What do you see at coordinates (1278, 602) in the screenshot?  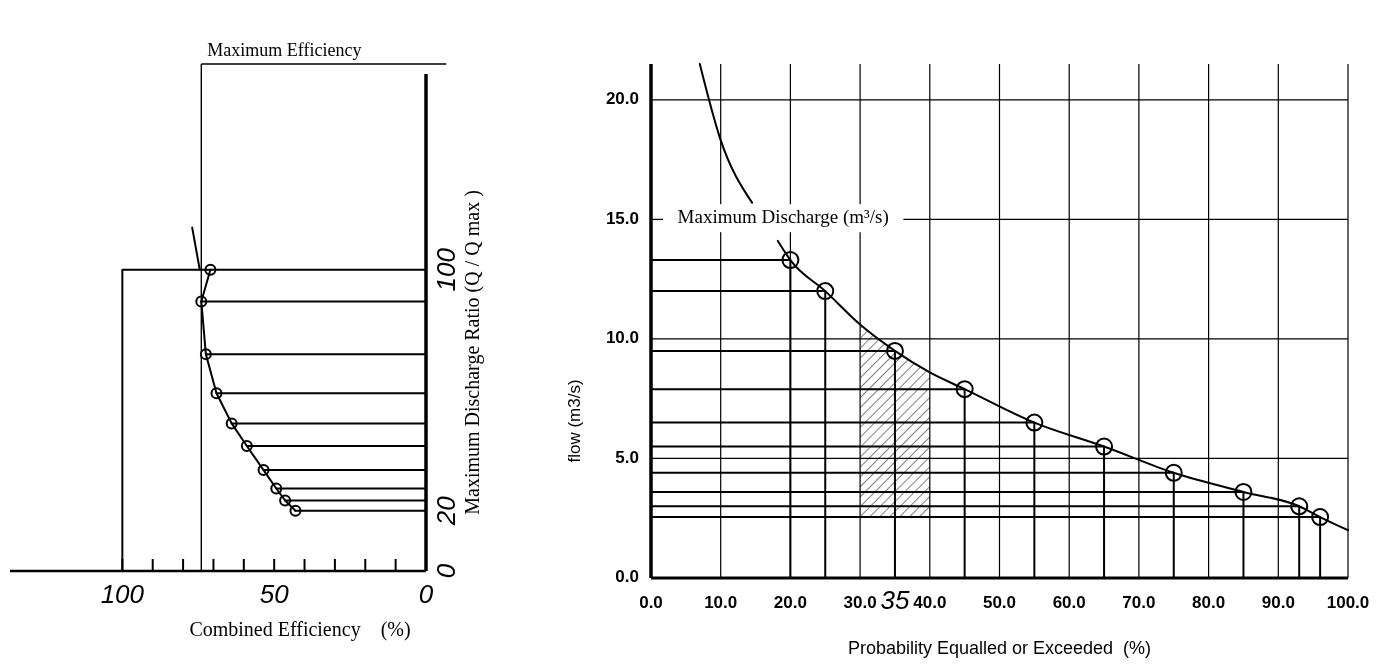 I see `x-tick-label: 90.0` at bounding box center [1278, 602].